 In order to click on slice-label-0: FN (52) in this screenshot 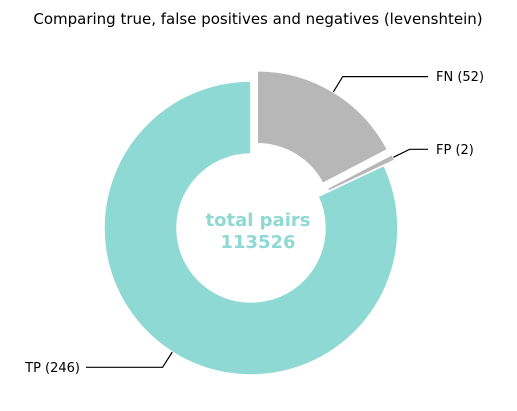, I will do `click(460, 77)`.